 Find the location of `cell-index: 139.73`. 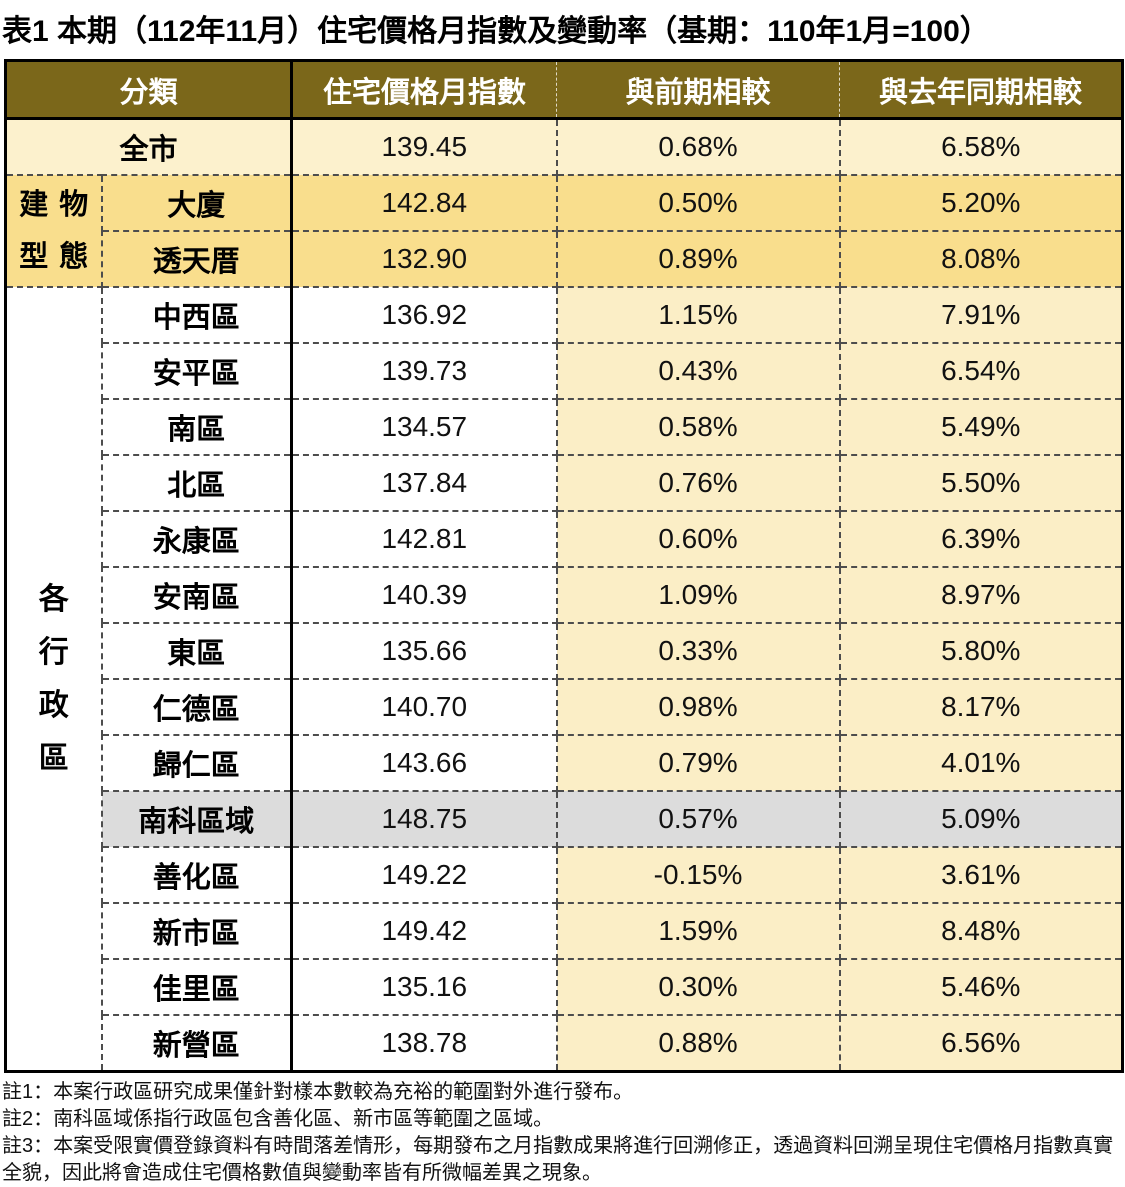

cell-index: 139.73 is located at coordinates (424, 371).